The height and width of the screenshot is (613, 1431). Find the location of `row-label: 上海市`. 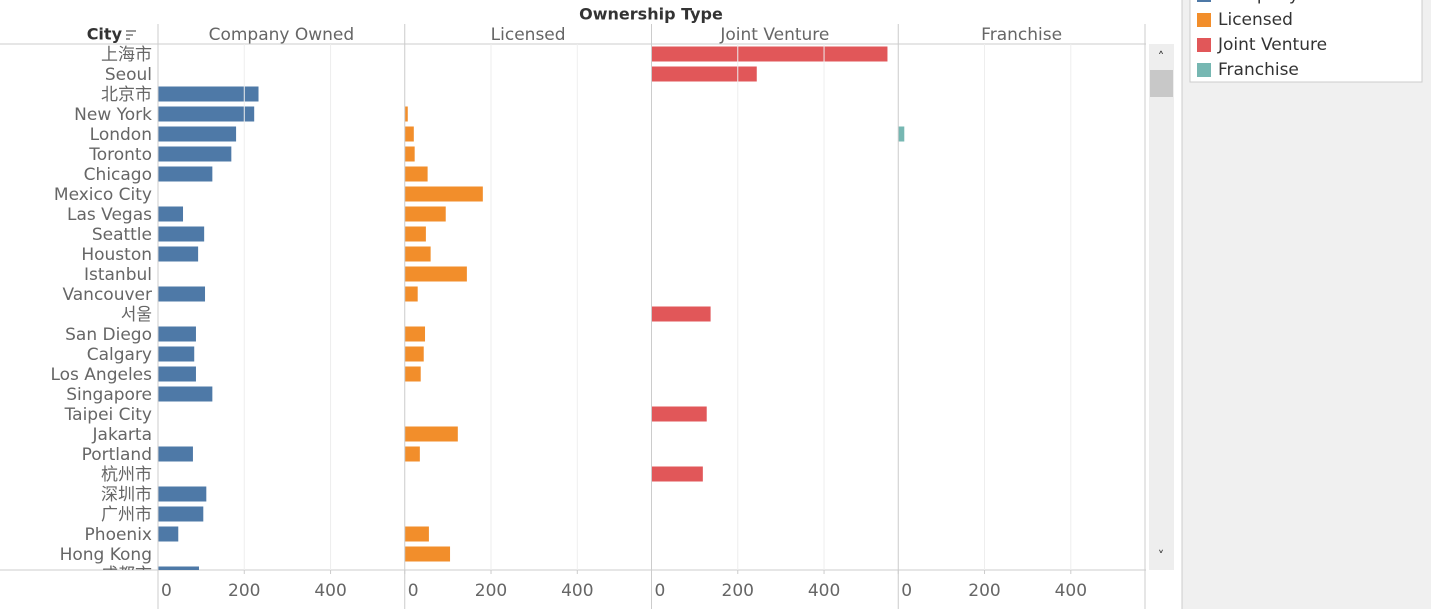

row-label: 上海市 is located at coordinates (126, 55).